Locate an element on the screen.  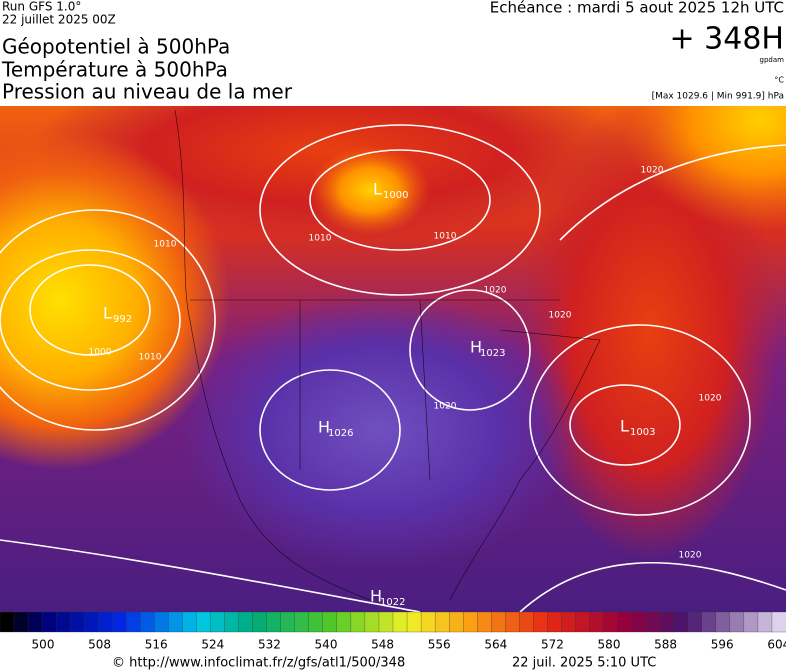
title: Température à 500hPa is located at coordinates (114, 70).